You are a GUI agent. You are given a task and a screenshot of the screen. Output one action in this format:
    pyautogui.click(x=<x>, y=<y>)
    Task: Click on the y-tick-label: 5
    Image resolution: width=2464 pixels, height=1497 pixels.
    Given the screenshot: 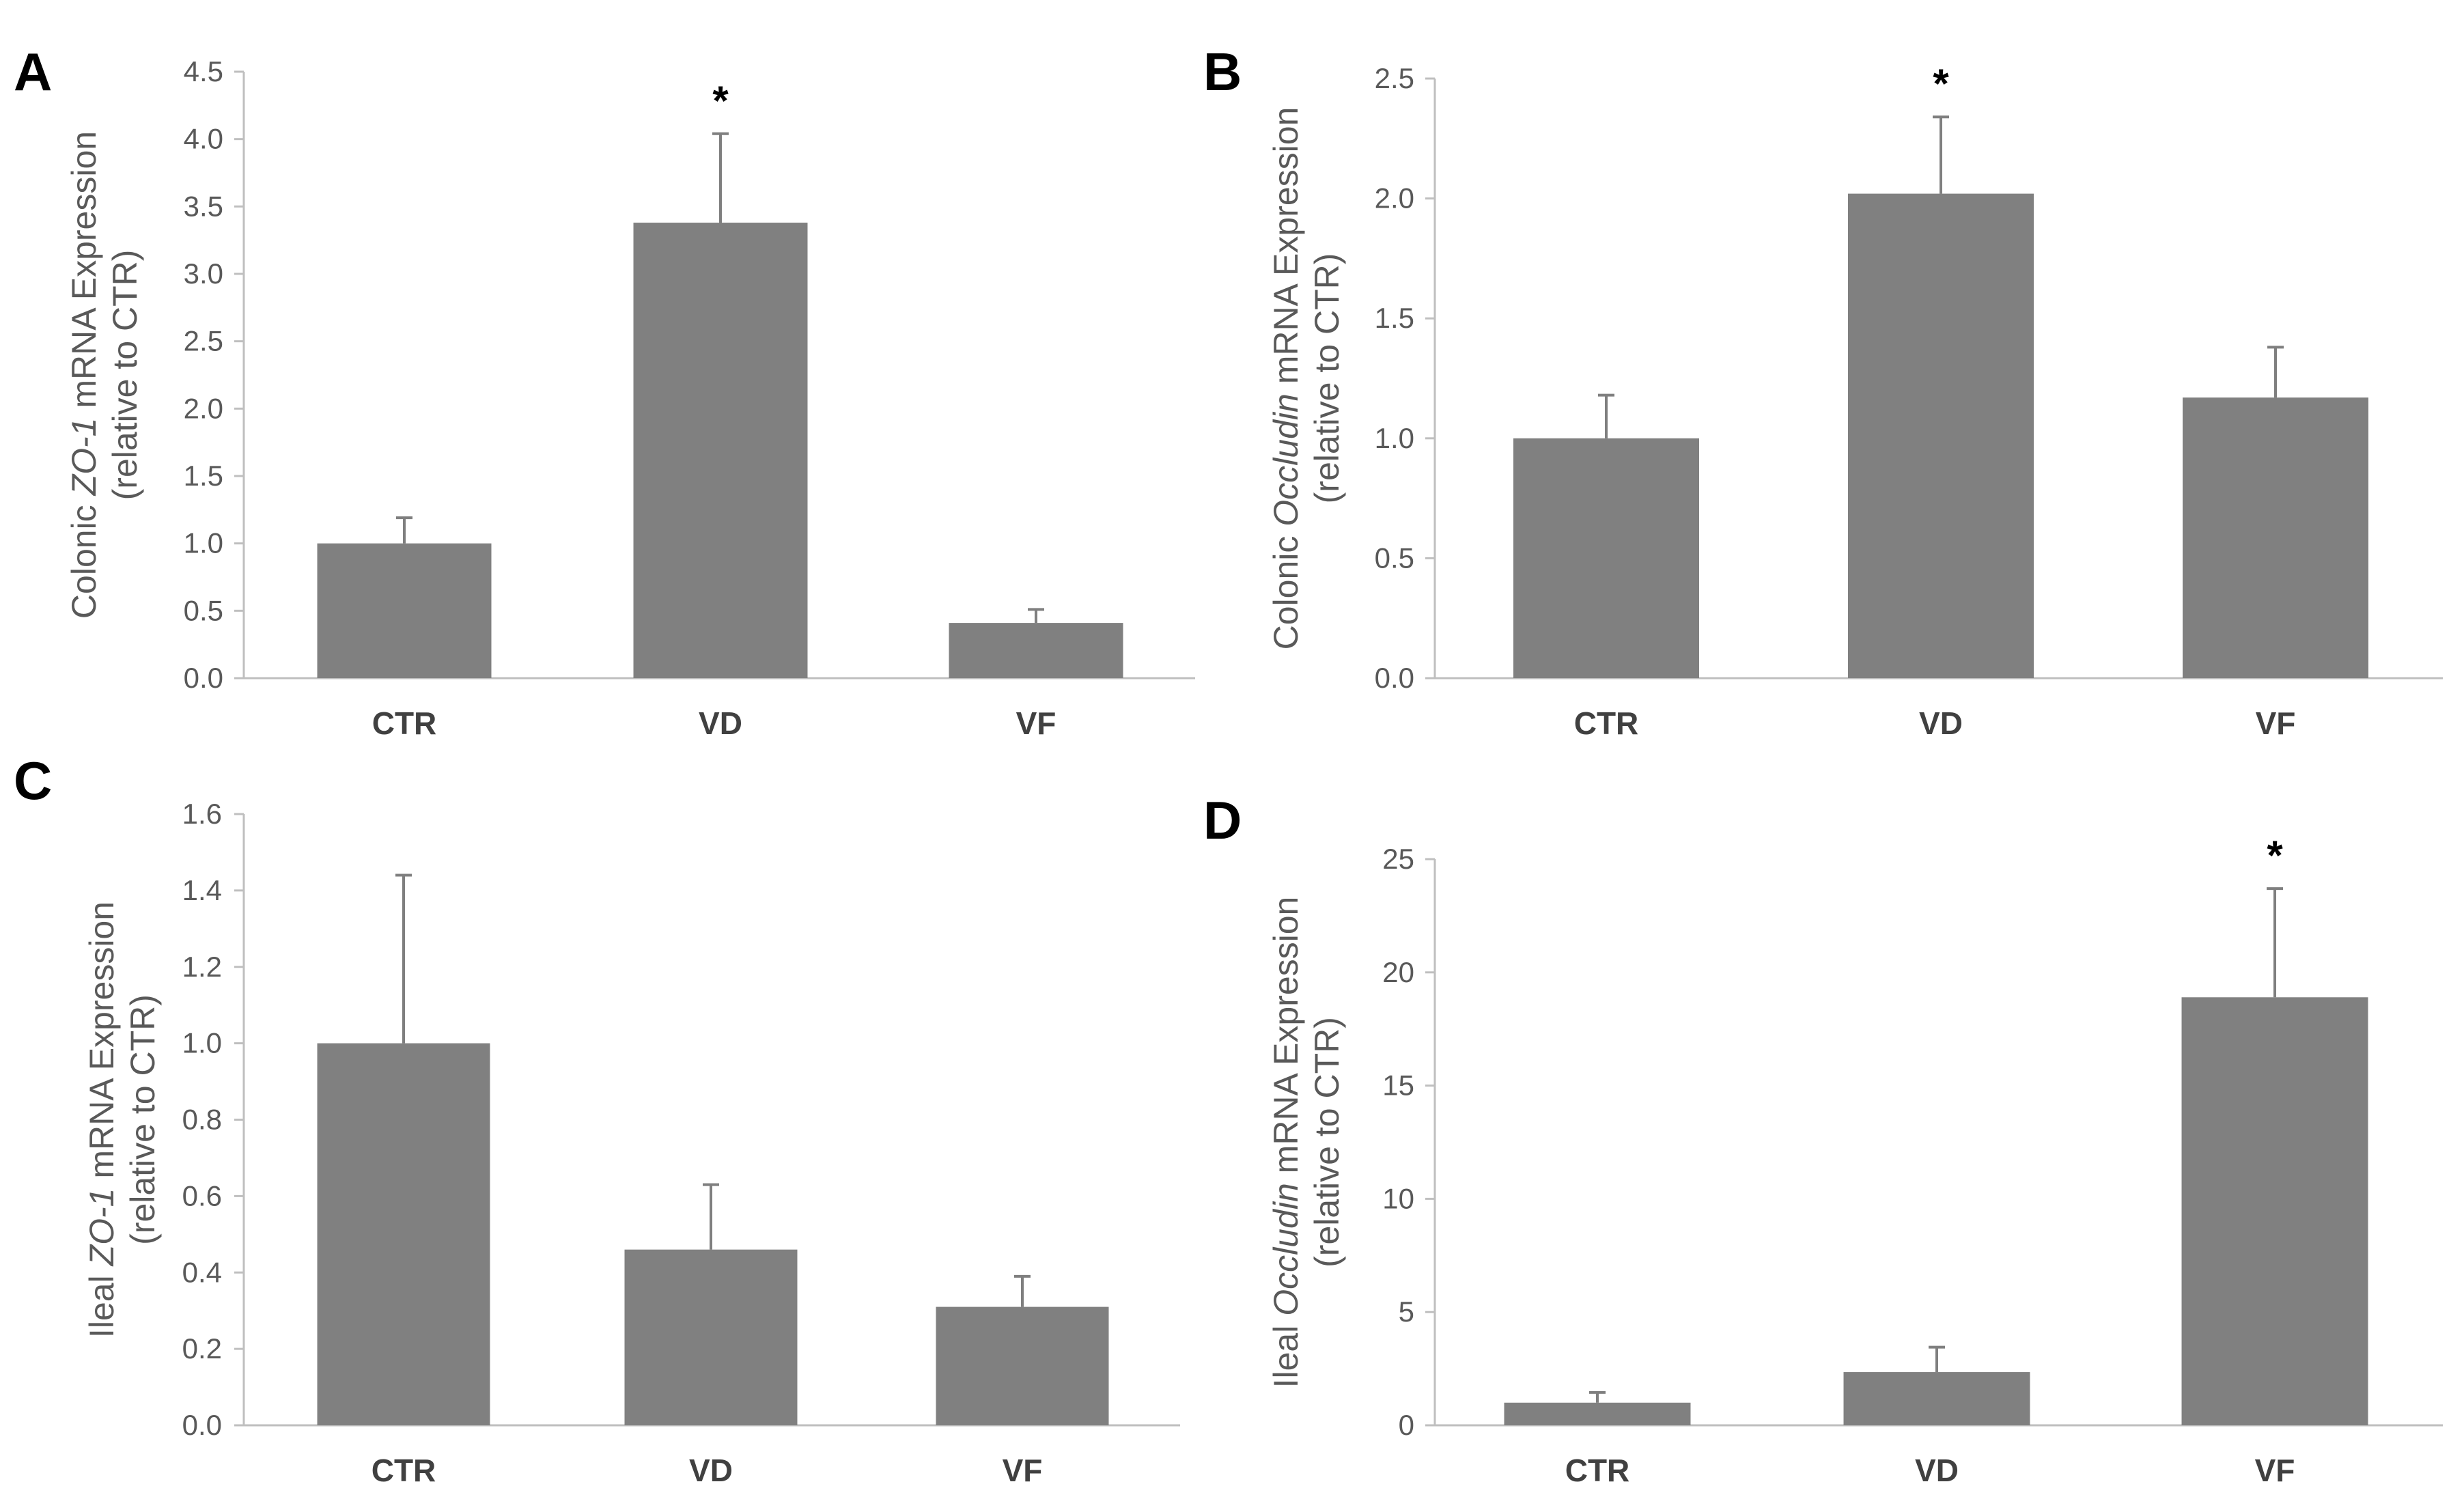 What is the action you would take?
    pyautogui.click(x=1406, y=1312)
    